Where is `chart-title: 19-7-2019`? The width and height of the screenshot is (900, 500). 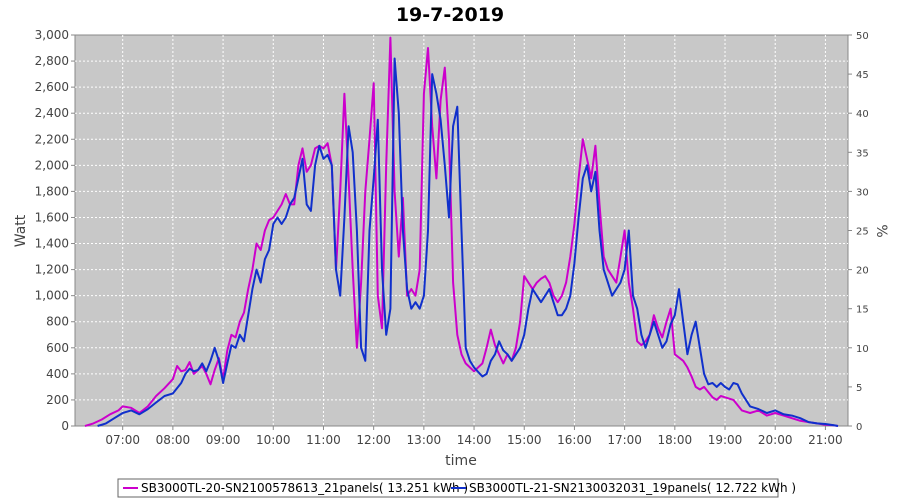
chart-title: 19-7-2019 is located at coordinates (450, 15).